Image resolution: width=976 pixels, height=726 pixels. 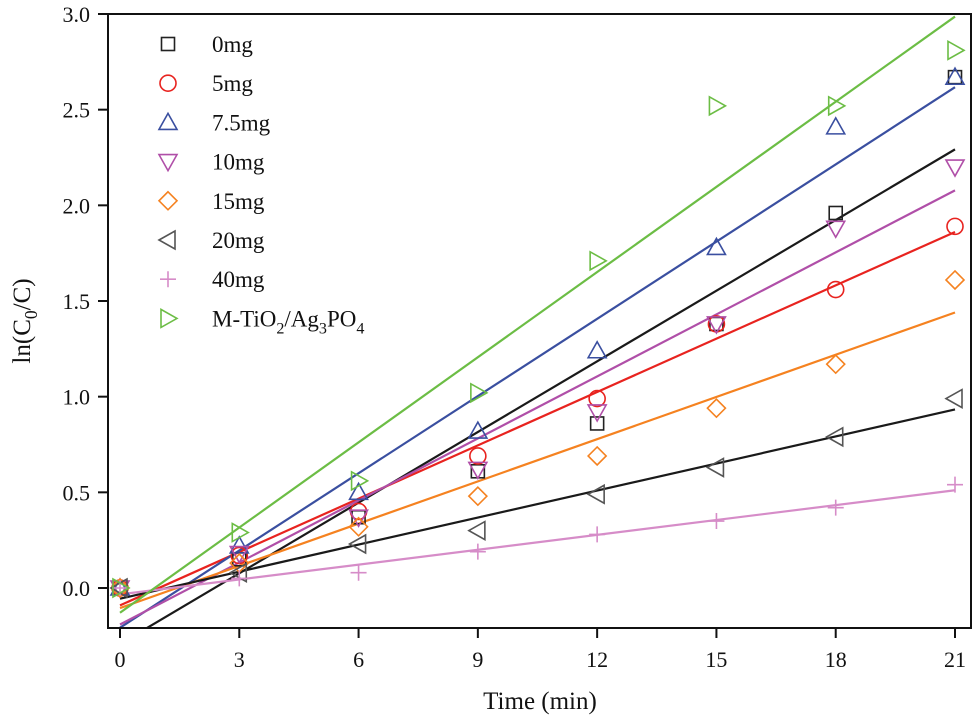 What do you see at coordinates (238, 201) in the screenshot?
I see `legend-label: 15mg` at bounding box center [238, 201].